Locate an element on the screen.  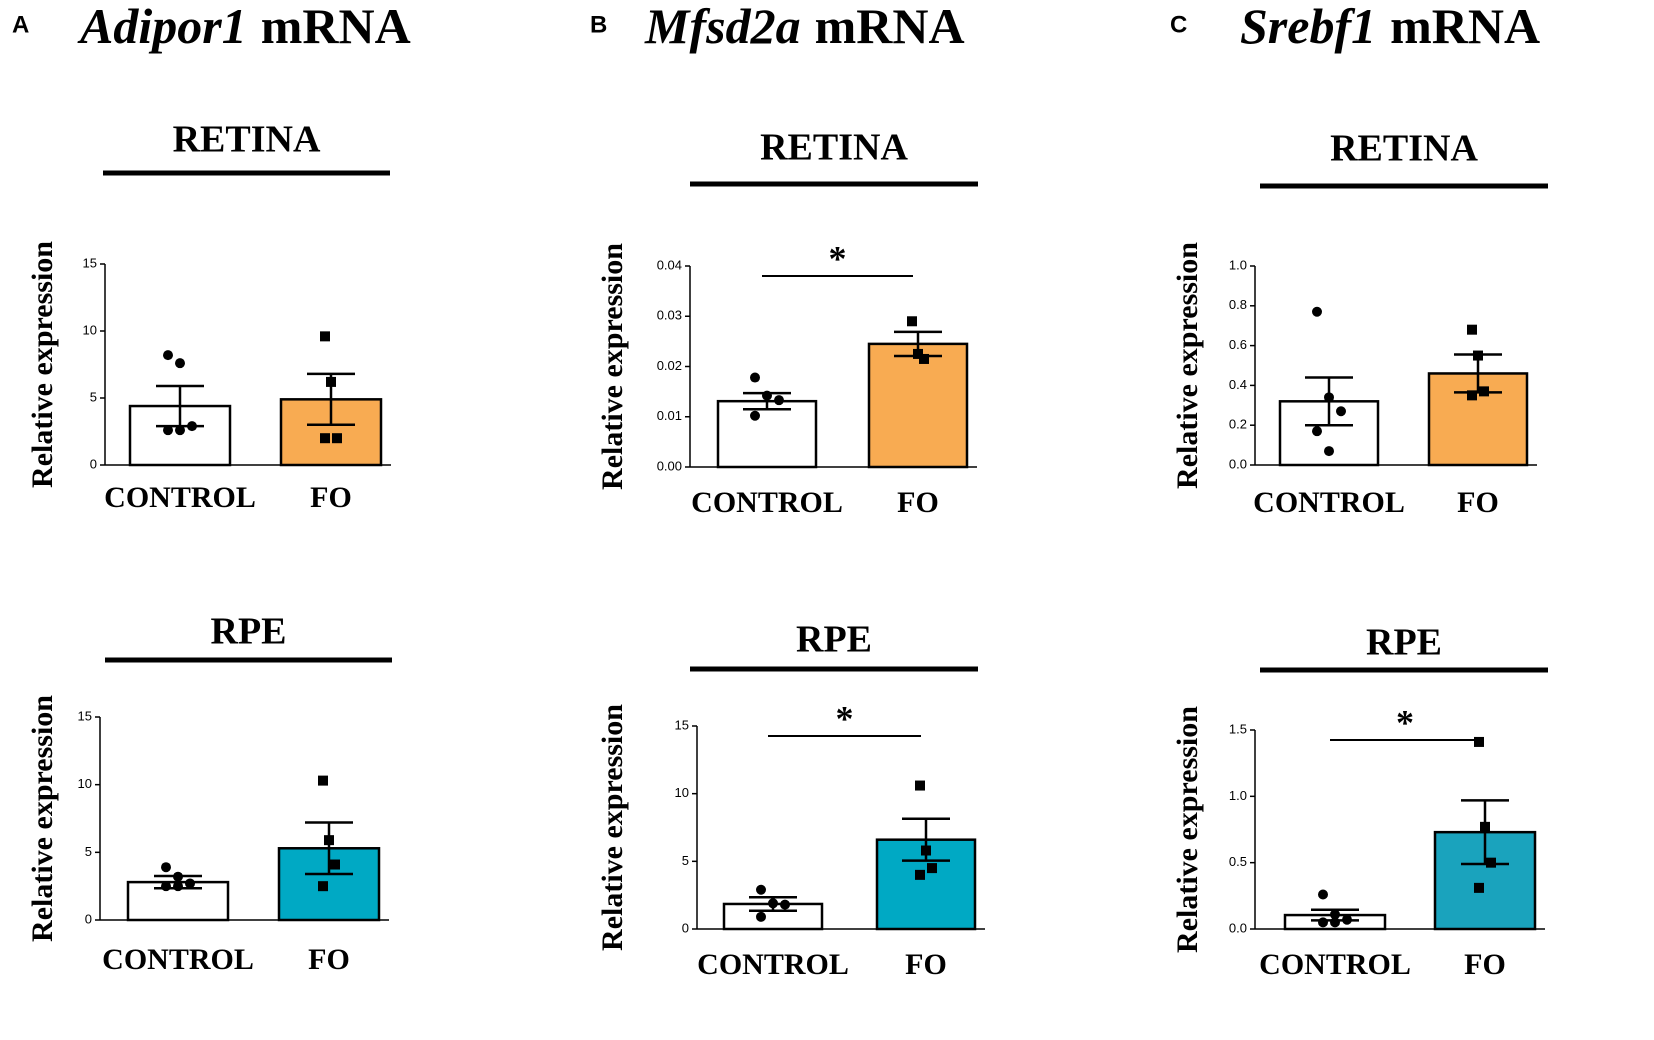
y-tick-label: 0.04 is located at coordinates (669, 264).